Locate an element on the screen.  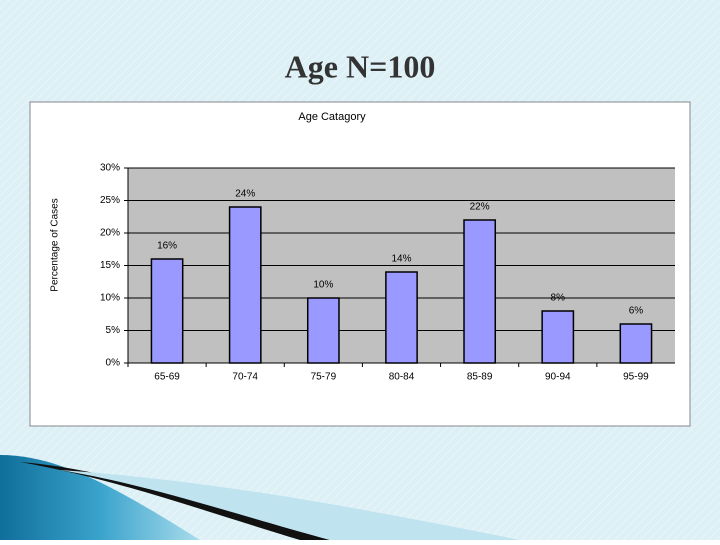
chart-title: Age Catagory is located at coordinates (332, 117).